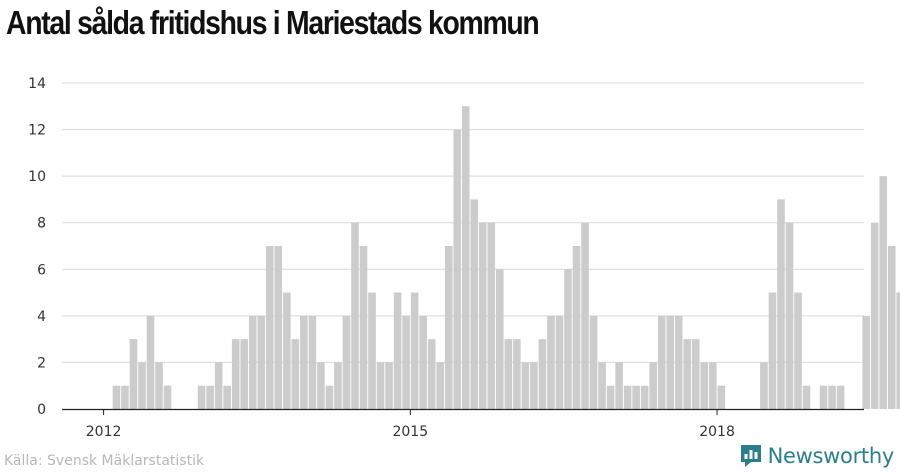  What do you see at coordinates (37, 247) in the screenshot?
I see `y-axis-labels: 0 2 4 6 8 10 12 14` at bounding box center [37, 247].